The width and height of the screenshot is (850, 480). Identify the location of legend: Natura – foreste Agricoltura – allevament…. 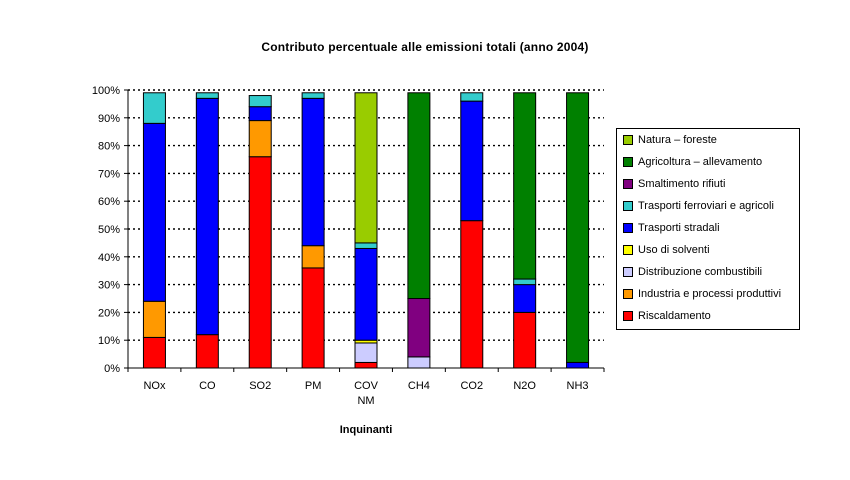
(708, 229).